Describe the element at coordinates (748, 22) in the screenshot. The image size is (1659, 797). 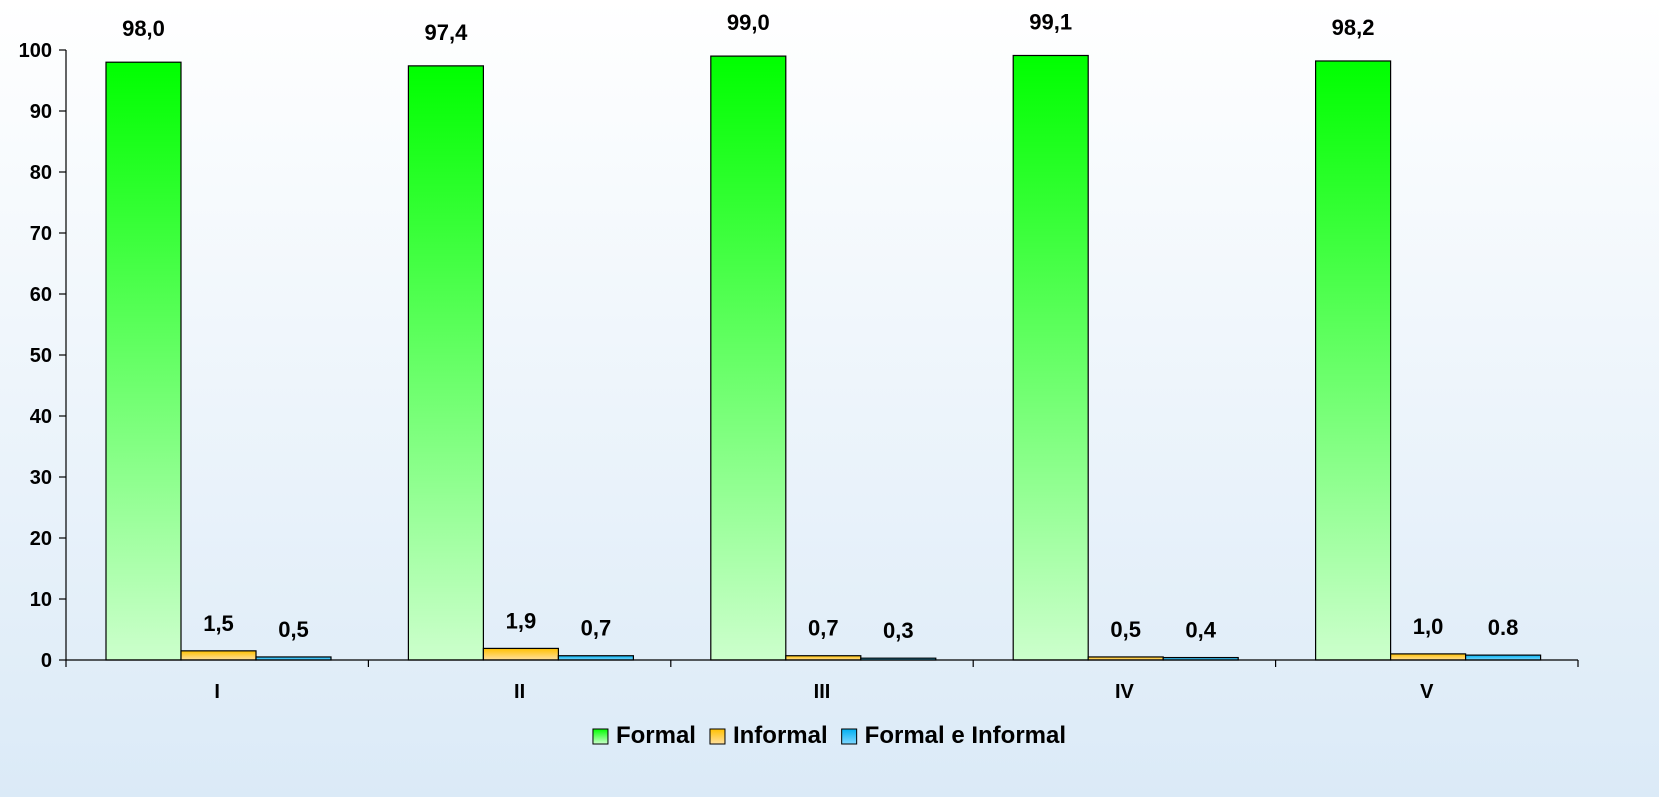
I see `data-label-formal-iii: 99,0` at that location.